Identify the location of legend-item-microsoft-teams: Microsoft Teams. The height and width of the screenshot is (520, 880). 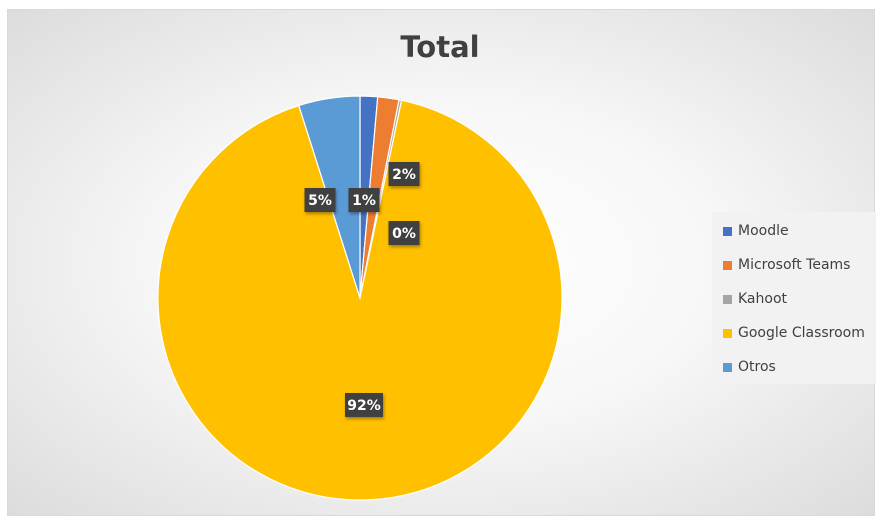
(786, 265).